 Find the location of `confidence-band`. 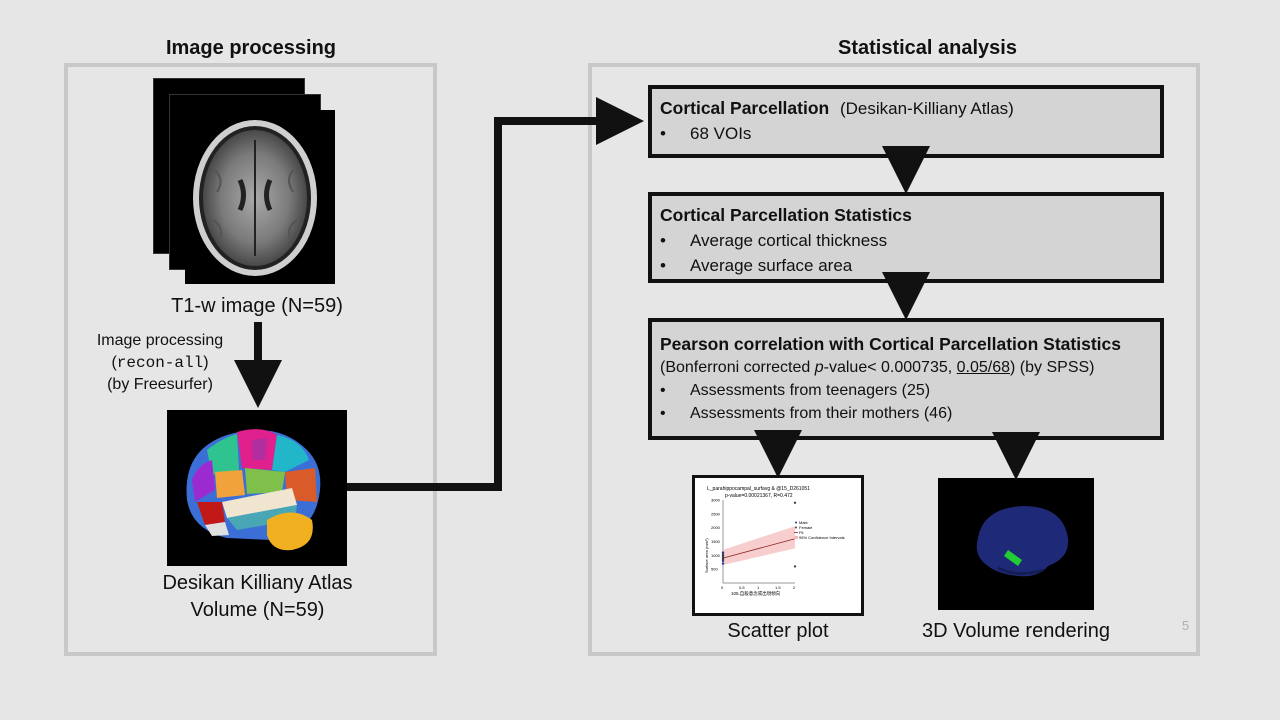

confidence-band is located at coordinates (759, 546).